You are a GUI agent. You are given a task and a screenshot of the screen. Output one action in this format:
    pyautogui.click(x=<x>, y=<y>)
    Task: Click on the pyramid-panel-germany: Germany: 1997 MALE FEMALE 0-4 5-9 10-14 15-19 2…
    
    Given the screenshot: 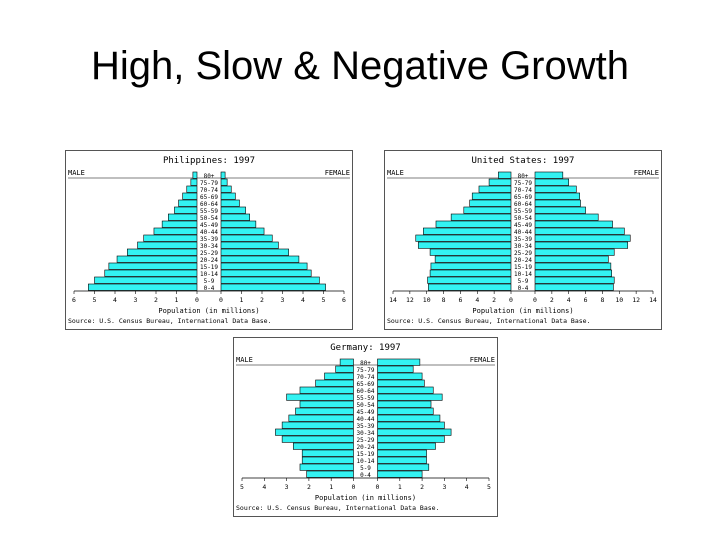 What is the action you would take?
    pyautogui.click(x=365, y=427)
    